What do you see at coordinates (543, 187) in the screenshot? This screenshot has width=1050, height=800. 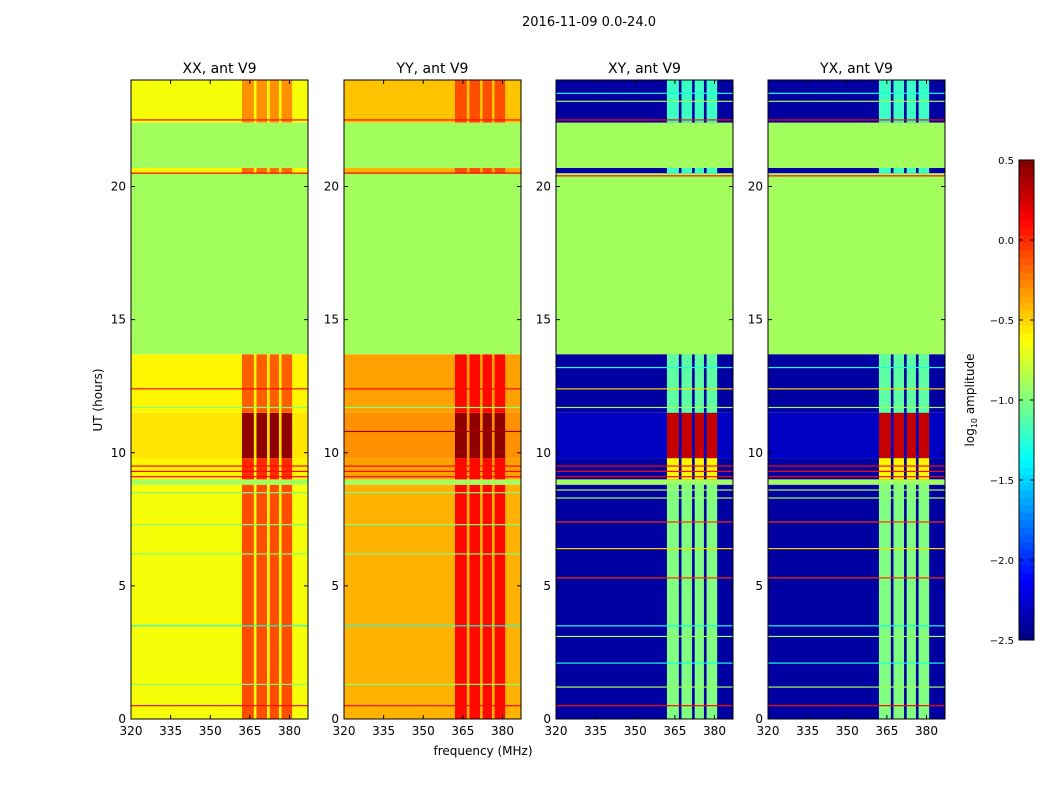 I see `y-tick-label: 20` at bounding box center [543, 187].